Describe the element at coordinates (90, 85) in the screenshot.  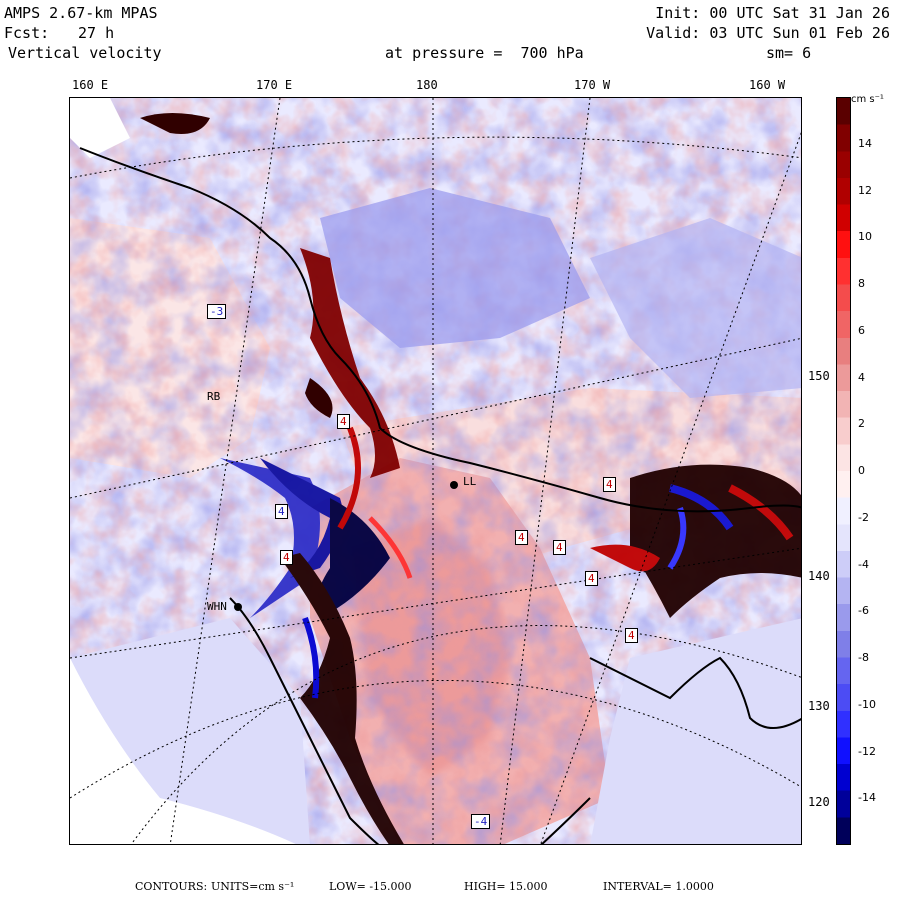
I see `longitude-label: 160 E` at that location.